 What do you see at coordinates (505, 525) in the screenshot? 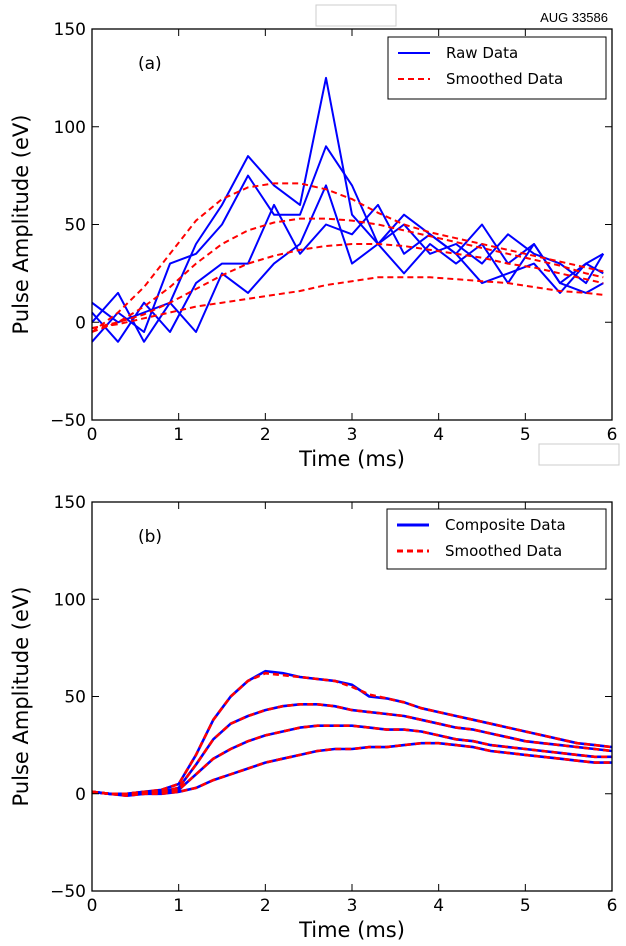
I see `legend-label: Composite Data` at bounding box center [505, 525].